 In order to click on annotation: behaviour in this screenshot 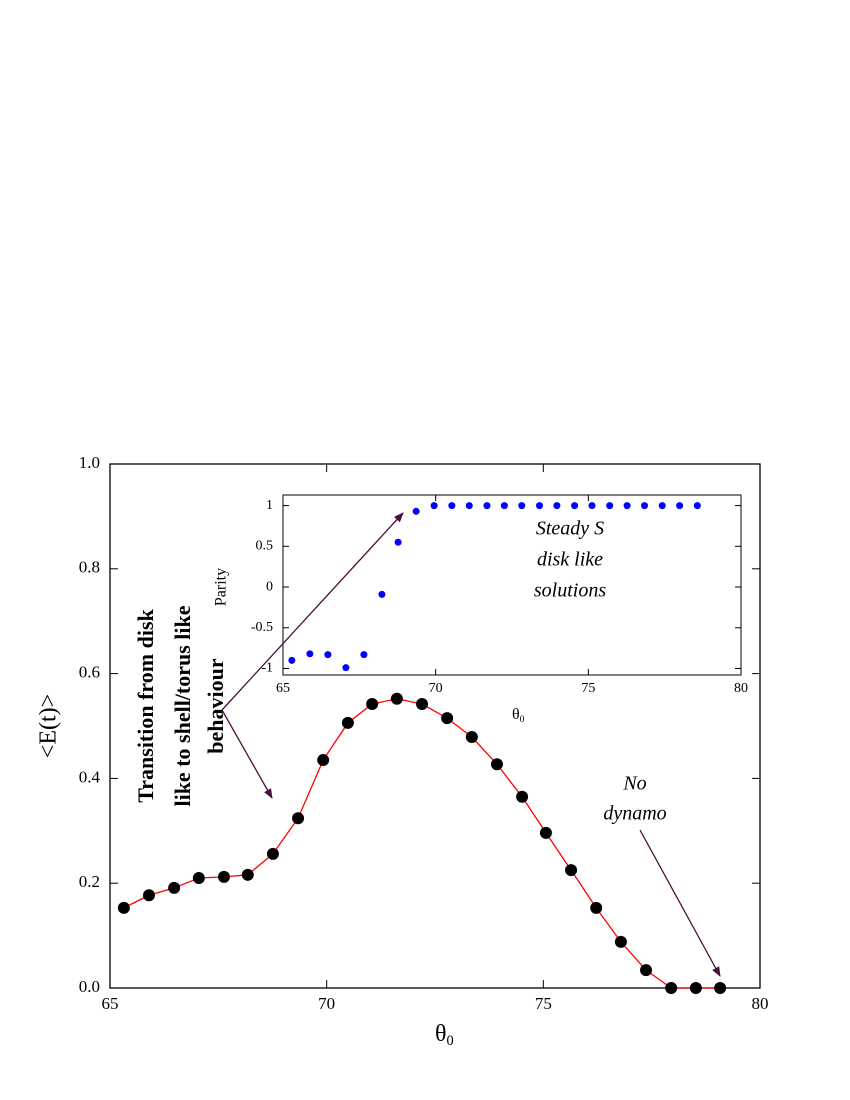, I will do `click(215, 706)`.